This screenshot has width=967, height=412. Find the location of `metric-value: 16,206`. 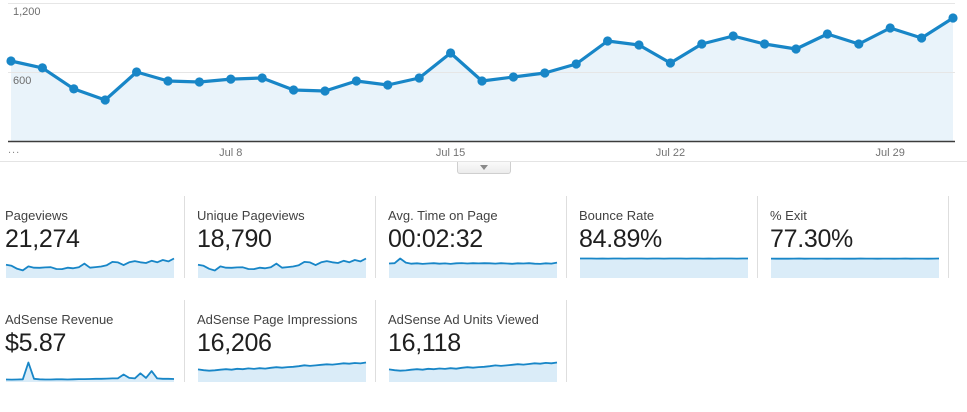

metric-value: 16,206 is located at coordinates (234, 343).